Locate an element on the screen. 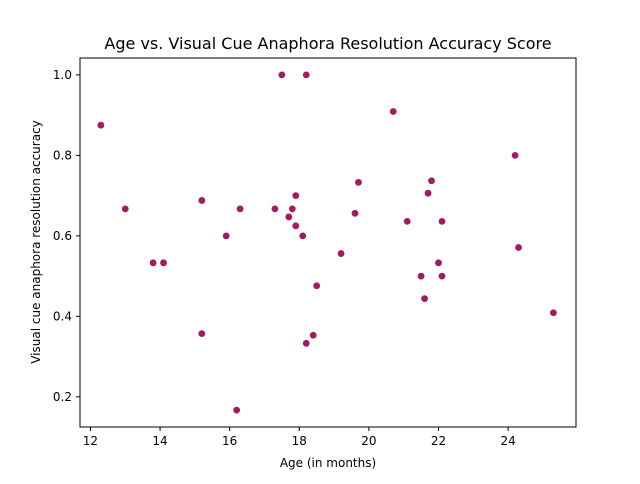 The height and width of the screenshot is (484, 640). y-axis-label: Visual cue anaphora resolution accuracy is located at coordinates (36, 242).